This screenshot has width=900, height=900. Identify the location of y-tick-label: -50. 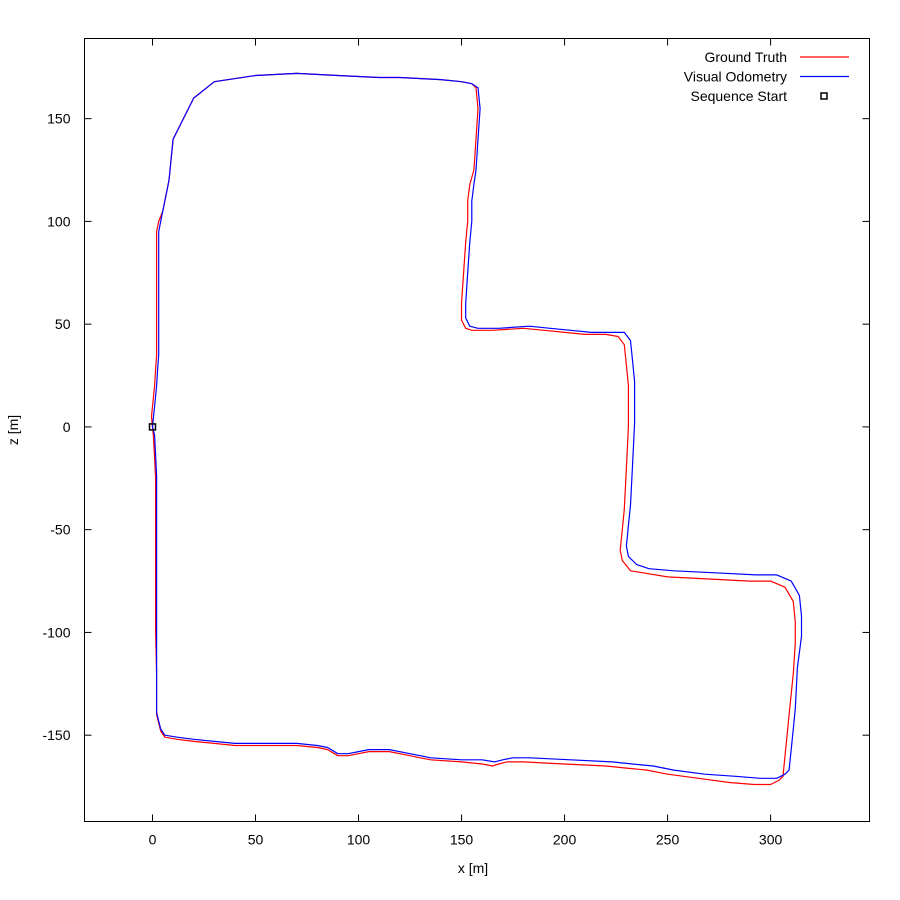
(60, 530).